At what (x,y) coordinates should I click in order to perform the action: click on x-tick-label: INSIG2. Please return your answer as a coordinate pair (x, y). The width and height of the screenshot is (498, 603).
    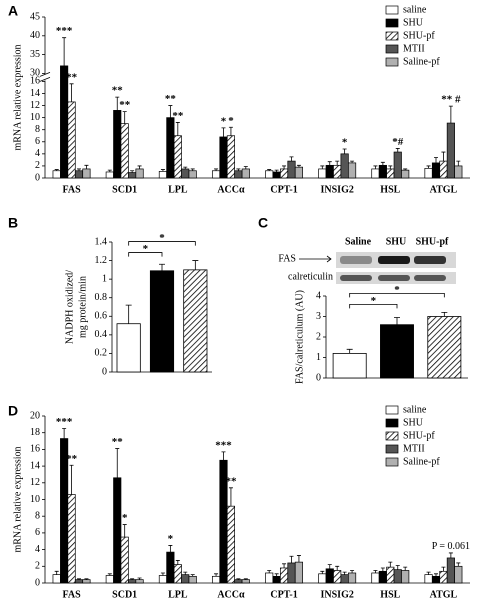
    Looking at the image, I should click on (337, 594).